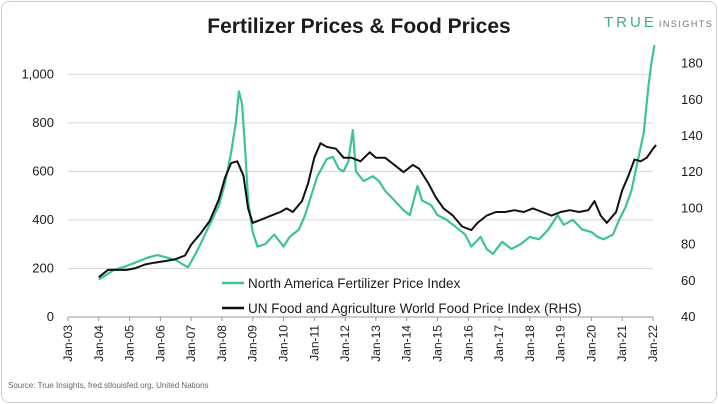 The width and height of the screenshot is (718, 404). I want to click on x-tick-label: Jan-19, so click(561, 343).